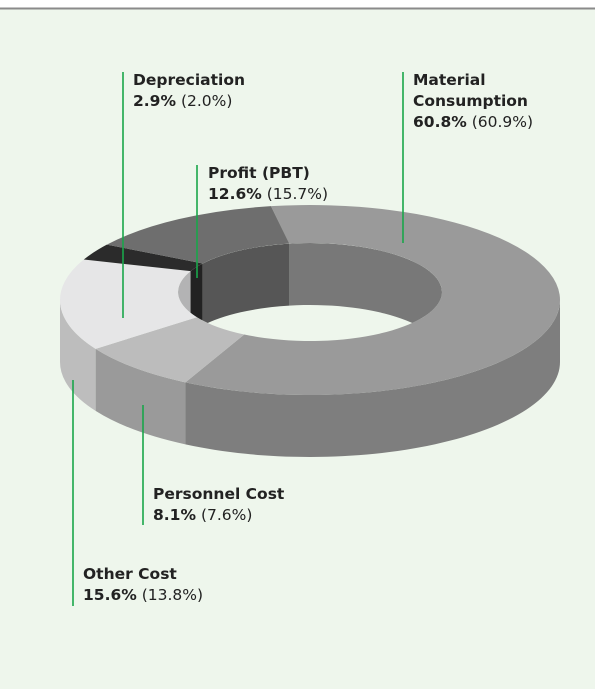 The image size is (595, 689). I want to click on prior-value-label: (60.9%), so click(502, 122).